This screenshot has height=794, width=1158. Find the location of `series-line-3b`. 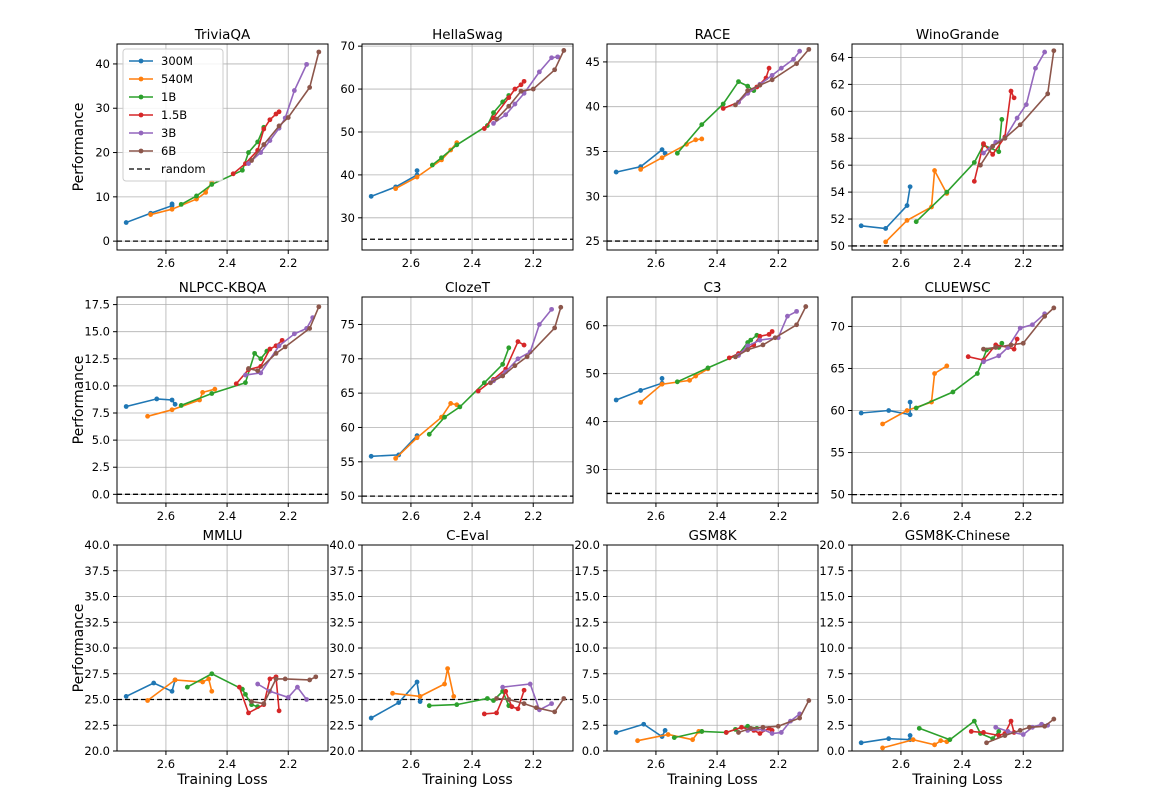

series-line-3b is located at coordinates (527, 697).